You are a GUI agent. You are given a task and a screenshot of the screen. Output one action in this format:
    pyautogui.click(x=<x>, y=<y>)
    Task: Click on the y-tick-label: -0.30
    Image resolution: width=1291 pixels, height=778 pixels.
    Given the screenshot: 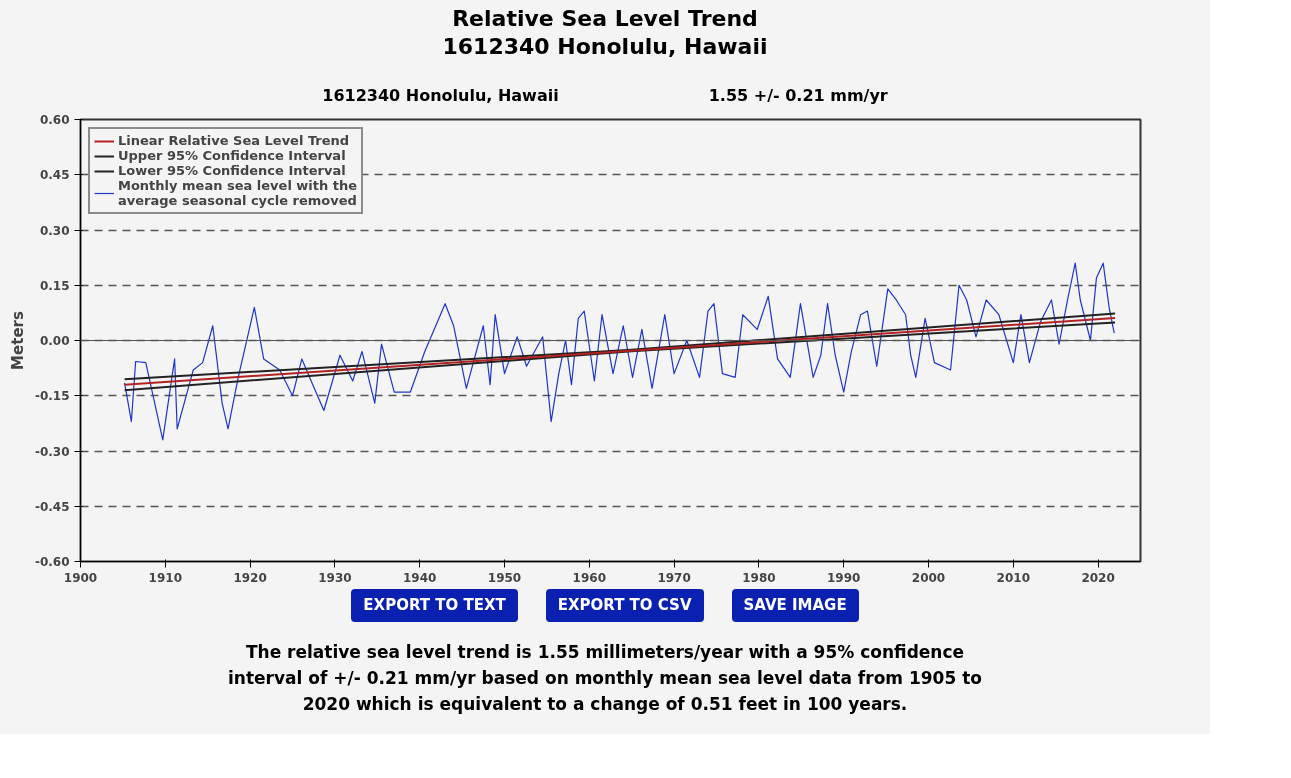 What is the action you would take?
    pyautogui.click(x=52, y=451)
    